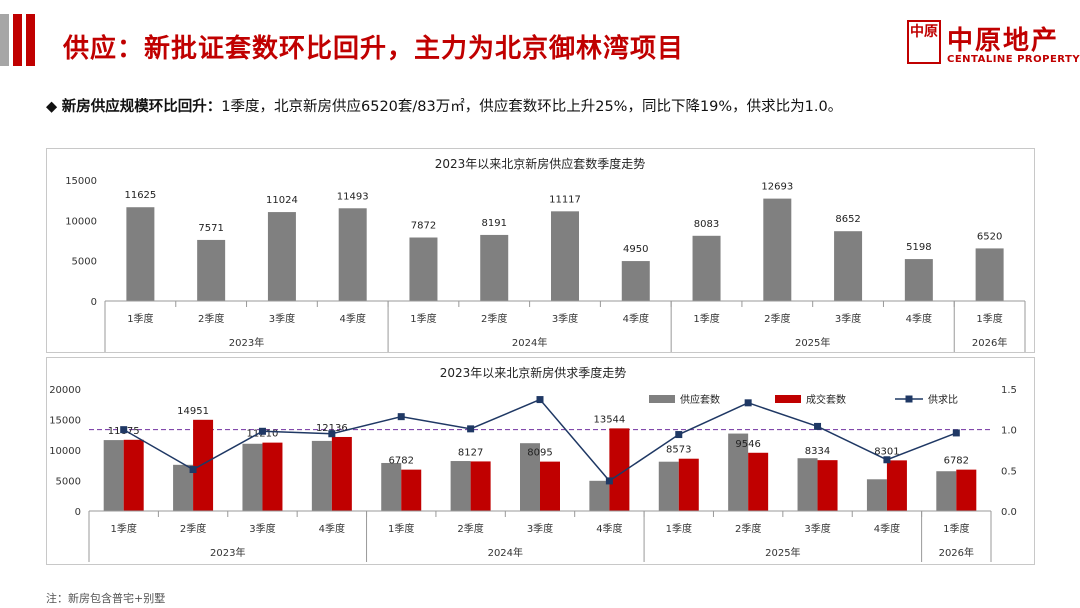 Image resolution: width=1080 pixels, height=608 pixels. What do you see at coordinates (193, 411) in the screenshot?
I see `data-label: 14951` at bounding box center [193, 411].